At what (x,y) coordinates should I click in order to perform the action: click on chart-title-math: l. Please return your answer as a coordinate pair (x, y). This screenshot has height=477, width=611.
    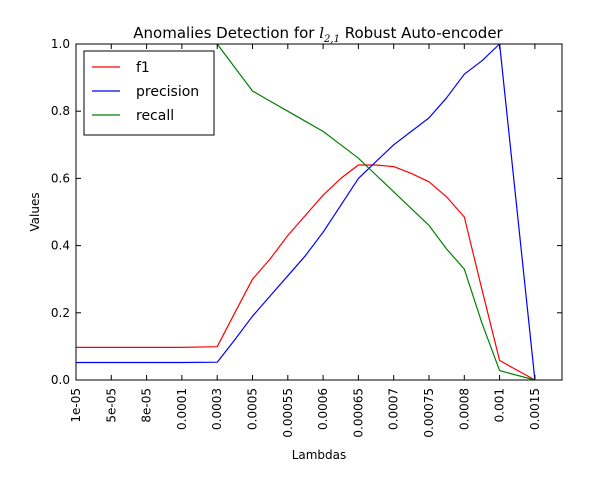
    Looking at the image, I should click on (321, 33).